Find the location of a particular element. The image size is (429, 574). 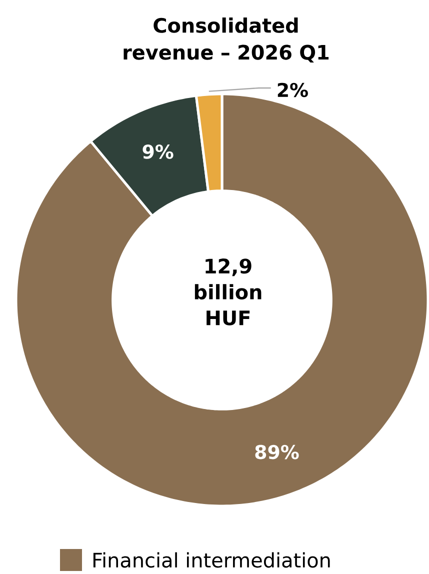

data-label: 9% is located at coordinates (158, 151).